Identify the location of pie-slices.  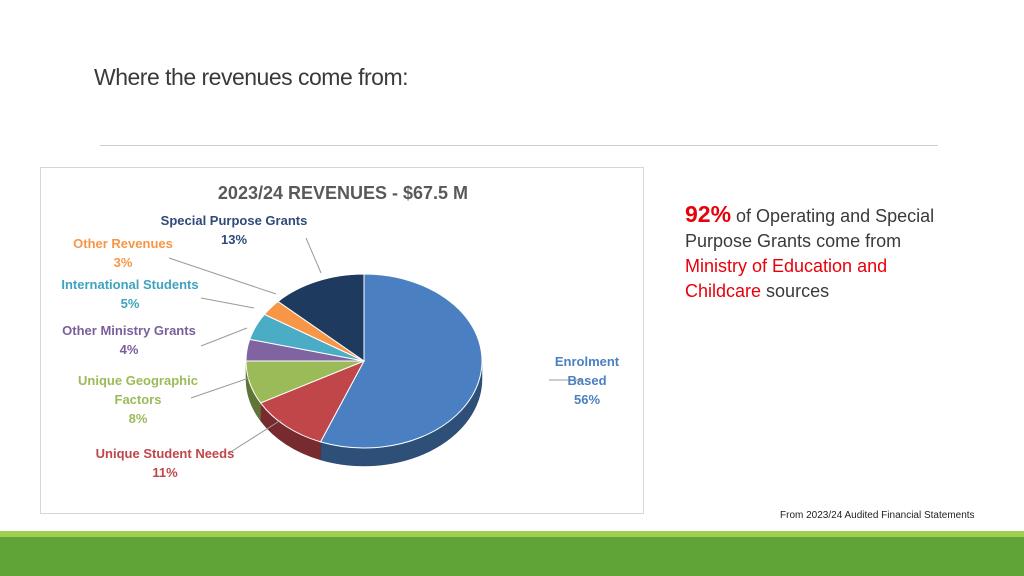
(364, 361).